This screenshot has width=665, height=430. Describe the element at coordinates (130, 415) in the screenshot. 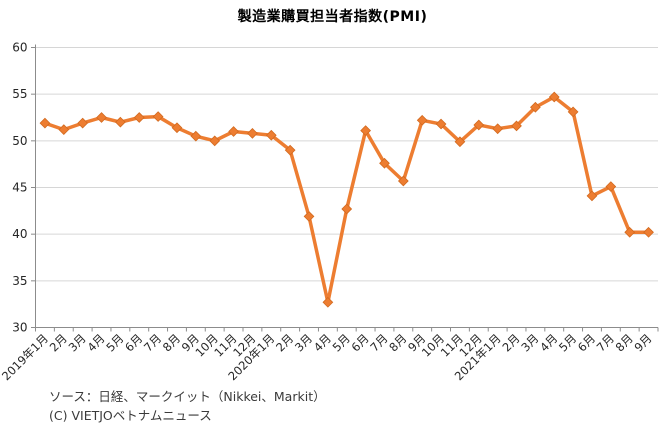

I see `copyright-note: (C) VIETJOベトナムニュース` at that location.